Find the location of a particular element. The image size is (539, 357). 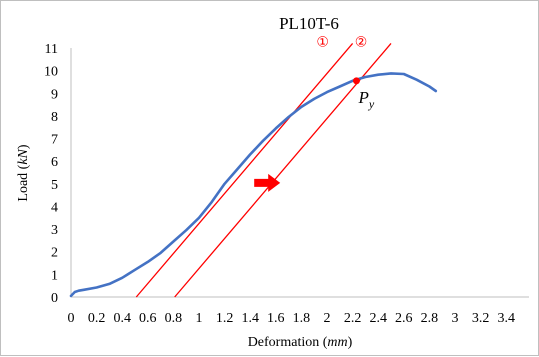

x-tick-label: 0.4 is located at coordinates (122, 318).